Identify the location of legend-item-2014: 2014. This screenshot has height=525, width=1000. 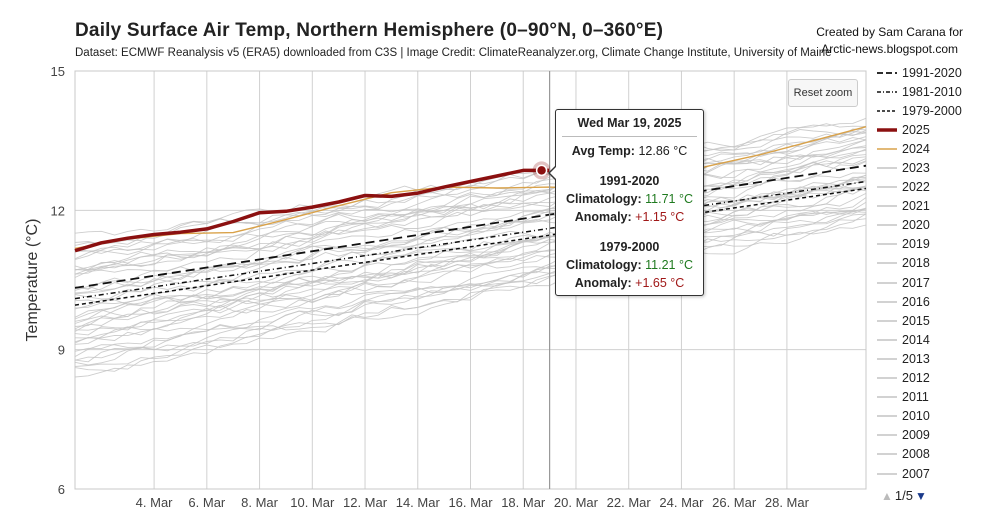
(919, 339).